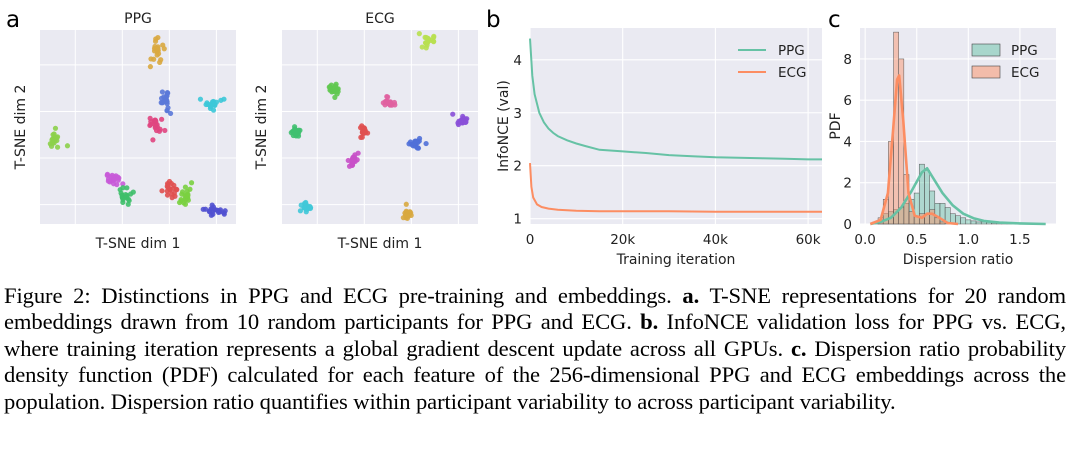 This screenshot has width=1072, height=469. Describe the element at coordinates (21, 128) in the screenshot. I see `tsne-ppg-ylabel: T-SNE dim 2` at that location.